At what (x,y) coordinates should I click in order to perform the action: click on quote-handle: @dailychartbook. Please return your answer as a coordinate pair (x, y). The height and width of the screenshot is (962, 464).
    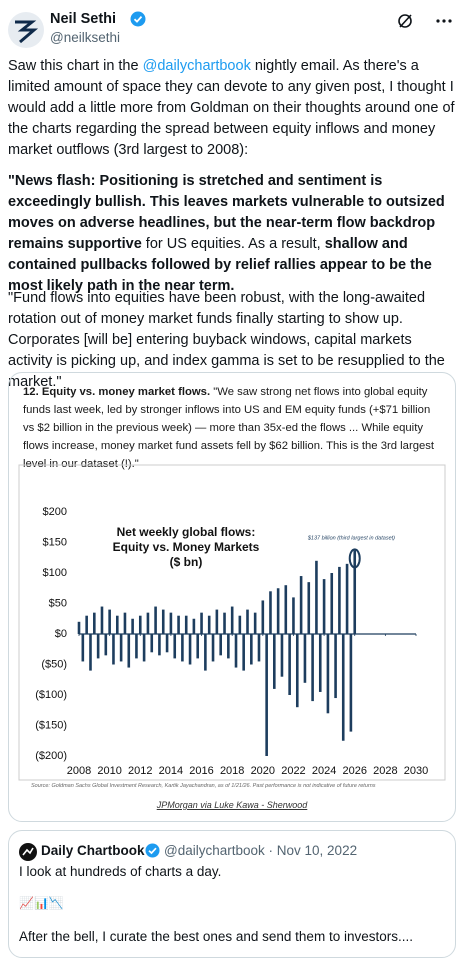
    Looking at the image, I should click on (214, 850).